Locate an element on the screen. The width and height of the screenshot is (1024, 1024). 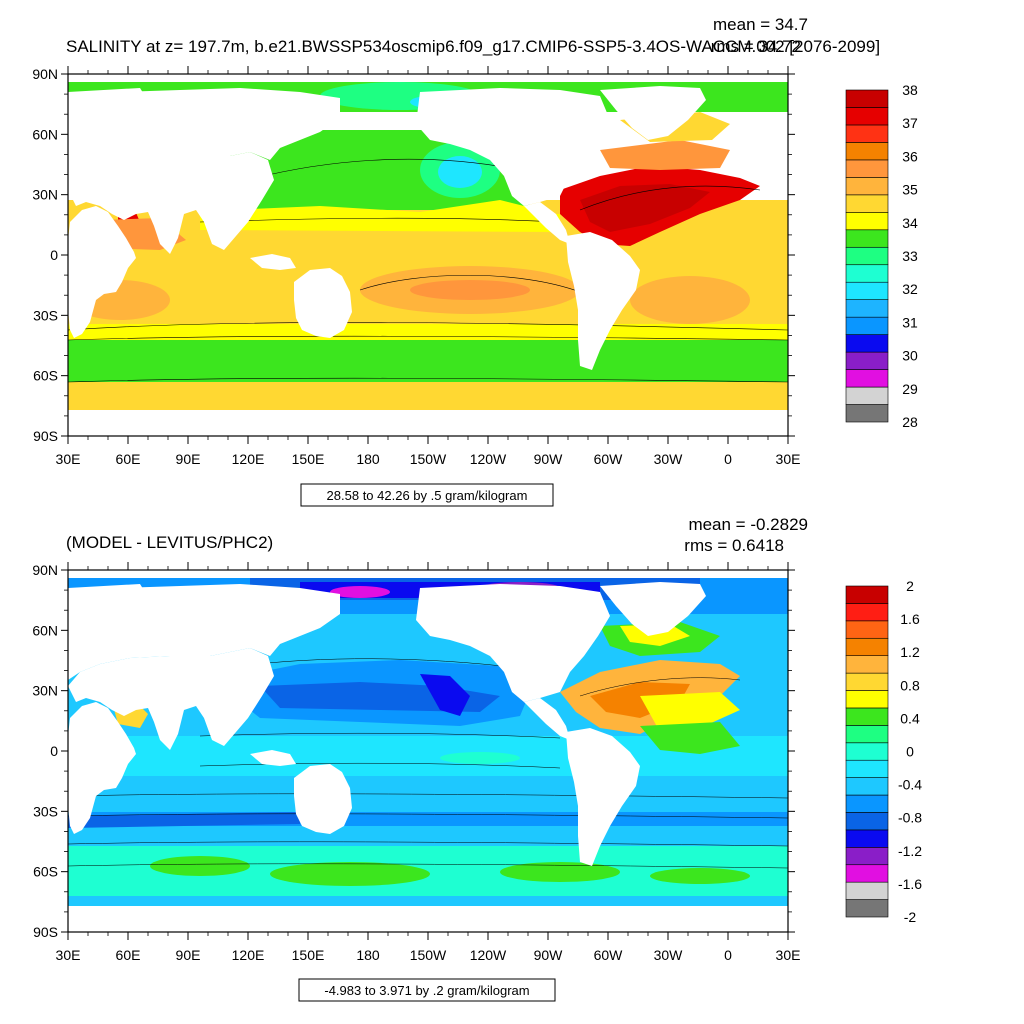
range-note: -4.983 to 3.971 by .2 gram/kilogram is located at coordinates (426, 990).